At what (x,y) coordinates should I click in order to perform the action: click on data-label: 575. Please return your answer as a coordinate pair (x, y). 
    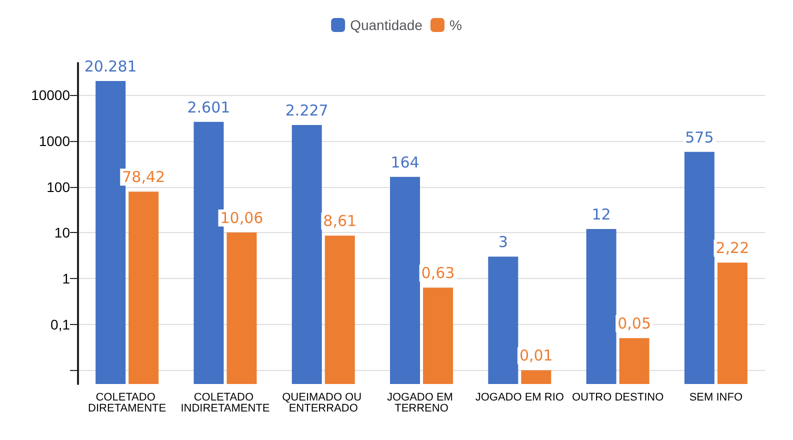
    Looking at the image, I should click on (699, 137).